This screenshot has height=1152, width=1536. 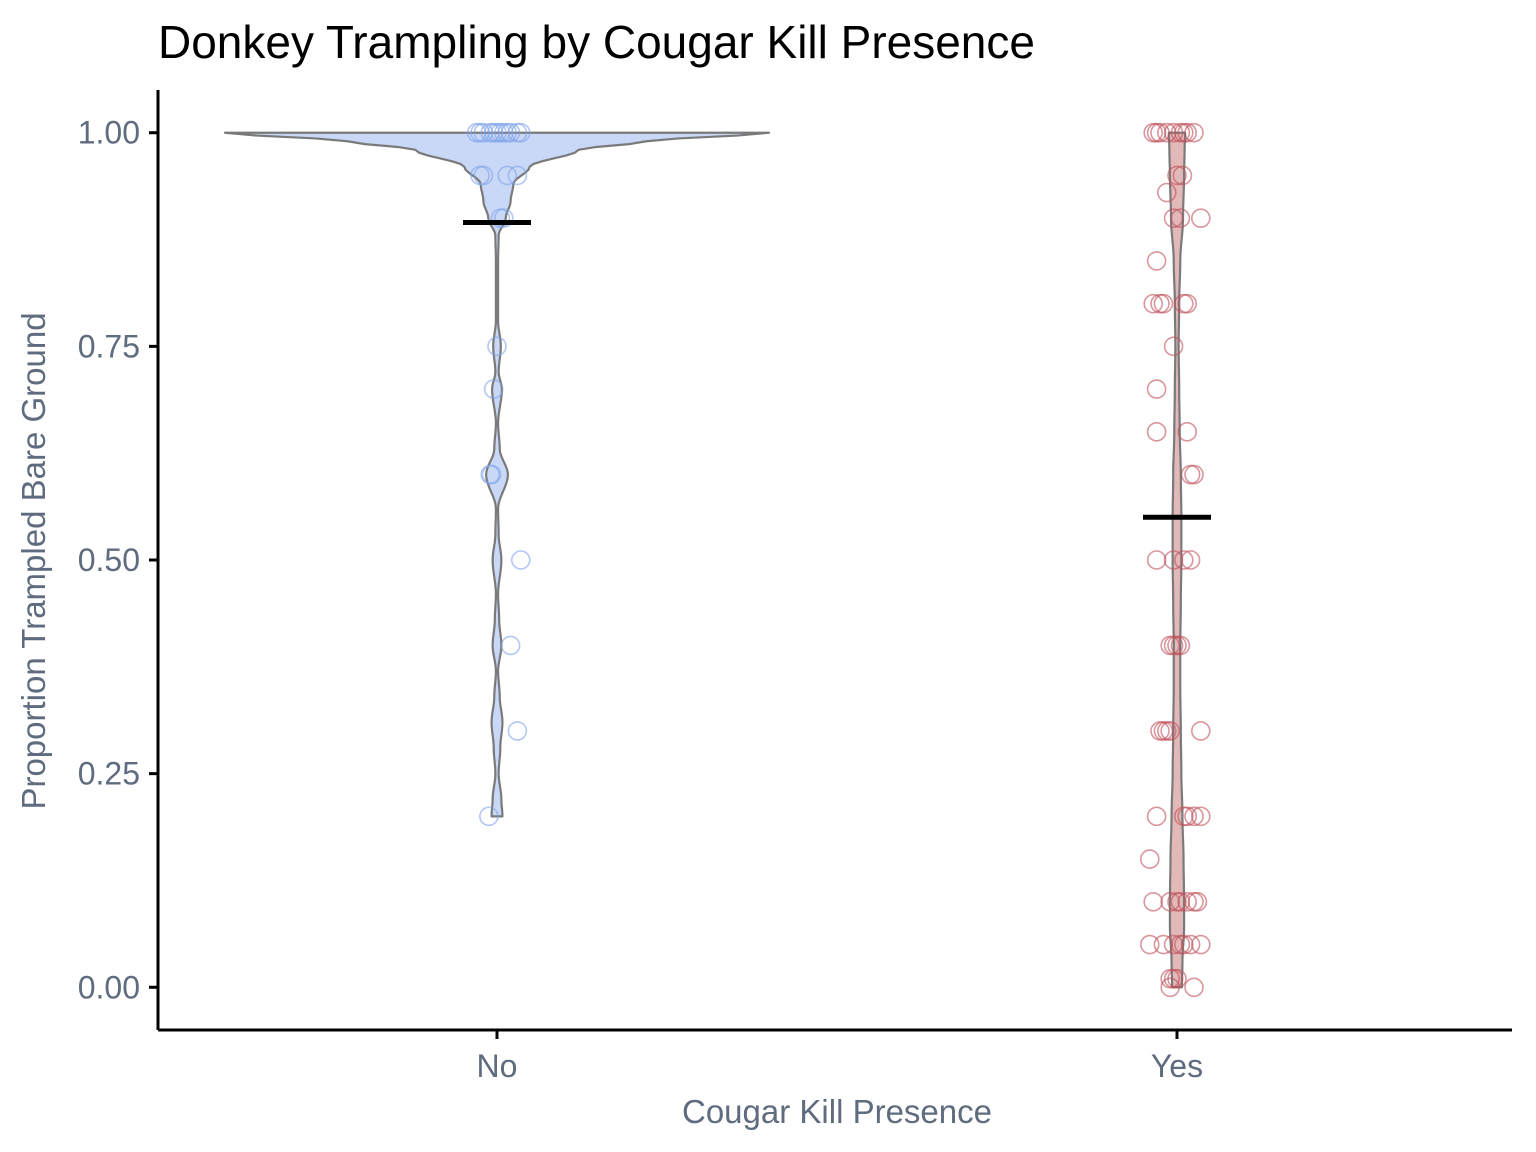 I want to click on y-tick-label: 0.50, so click(x=109, y=560).